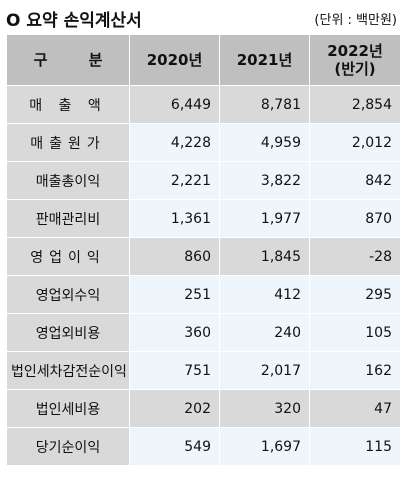 The image size is (405, 486). Describe the element at coordinates (174, 256) in the screenshot. I see `cell-2020: 860` at that location.